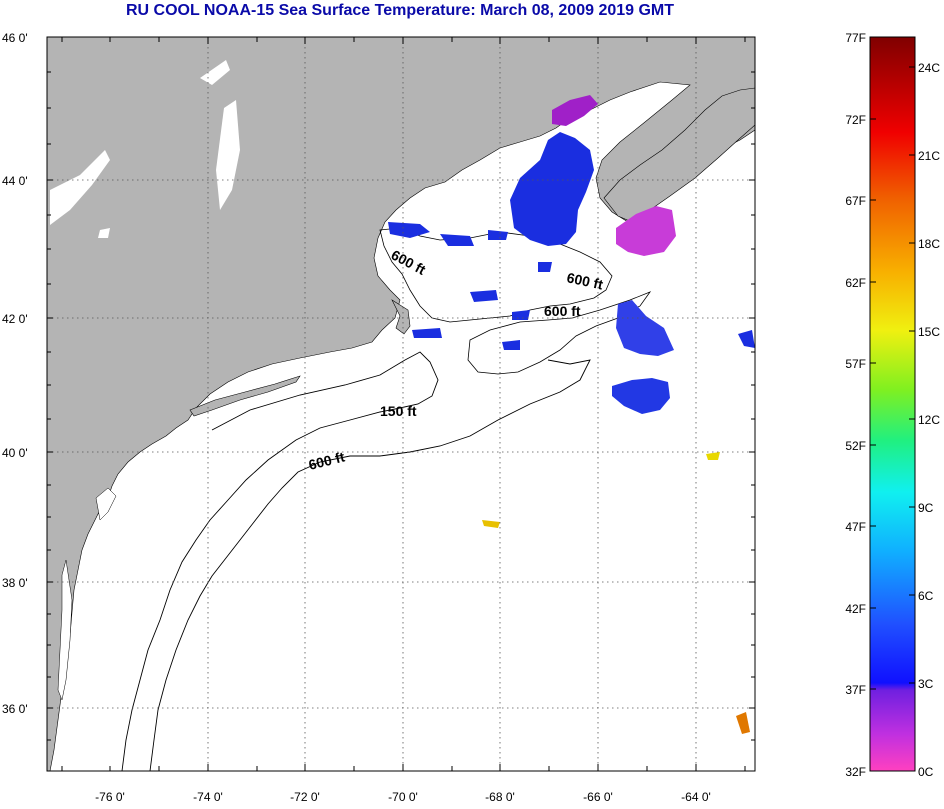 Image resolution: width=944 pixels, height=809 pixels. What do you see at coordinates (106, 504) in the screenshot?
I see `delaware-bay` at bounding box center [106, 504].